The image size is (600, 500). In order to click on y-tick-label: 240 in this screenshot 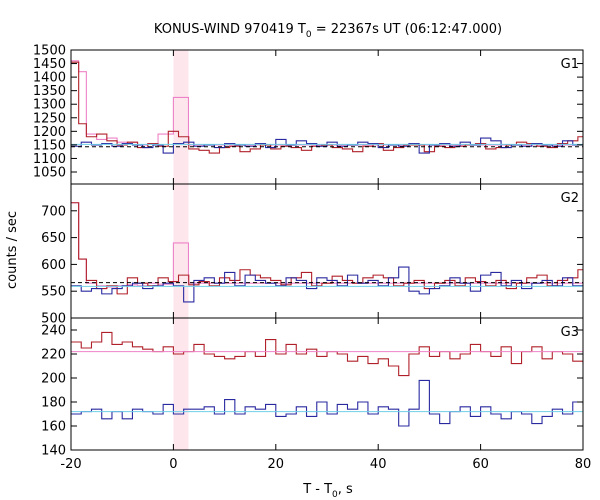, I will do `click(53, 331)`.